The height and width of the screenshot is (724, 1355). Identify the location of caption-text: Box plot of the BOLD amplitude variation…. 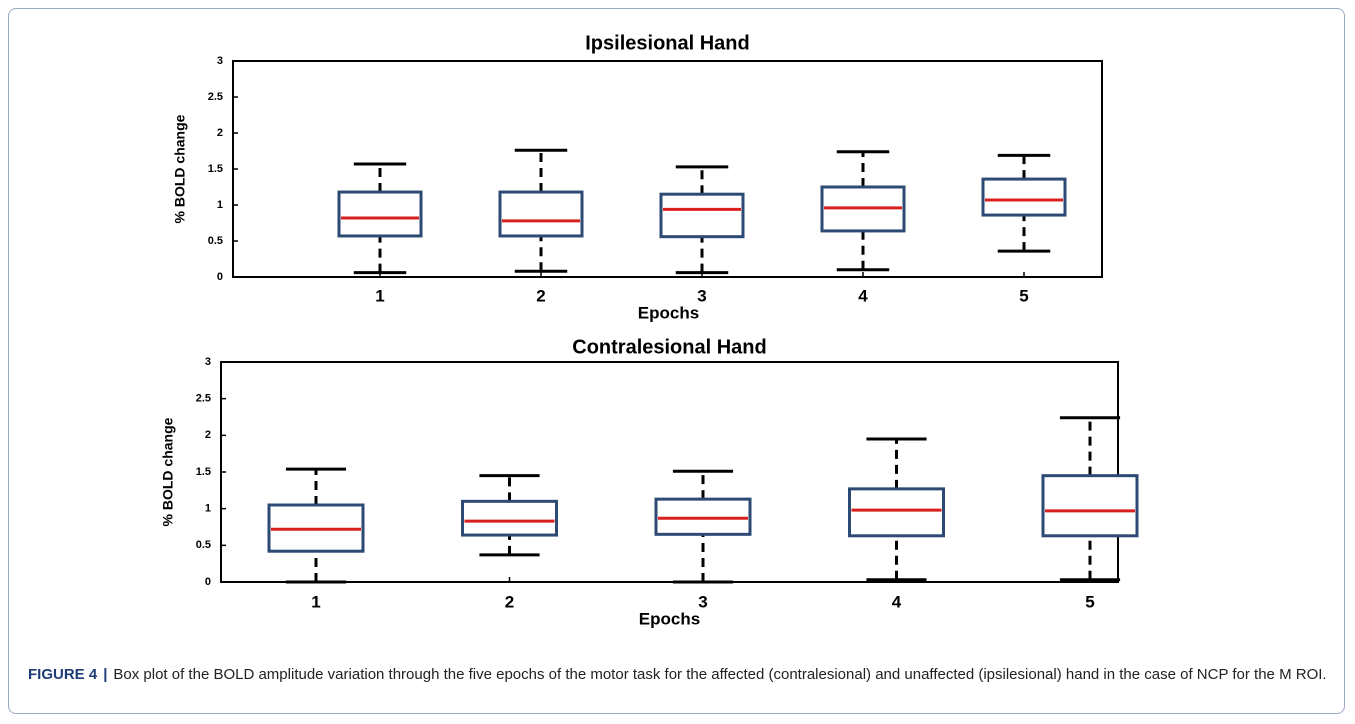
(720, 674).